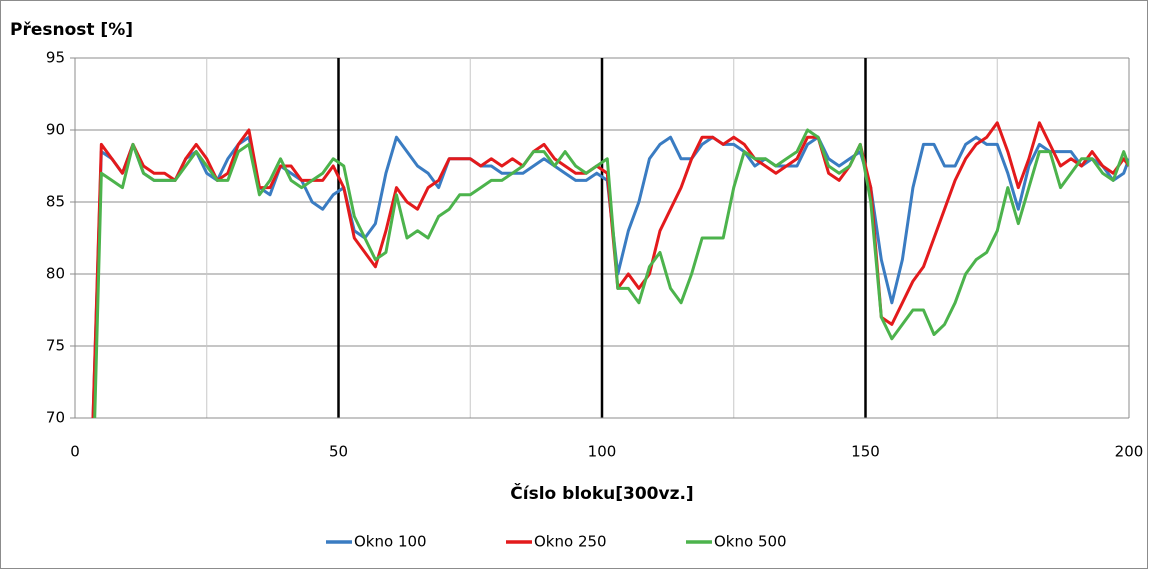 This screenshot has height=574, width=1149. What do you see at coordinates (601, 493) in the screenshot?
I see `x-axis-label: Číslo bloku[300vz.]` at bounding box center [601, 493].